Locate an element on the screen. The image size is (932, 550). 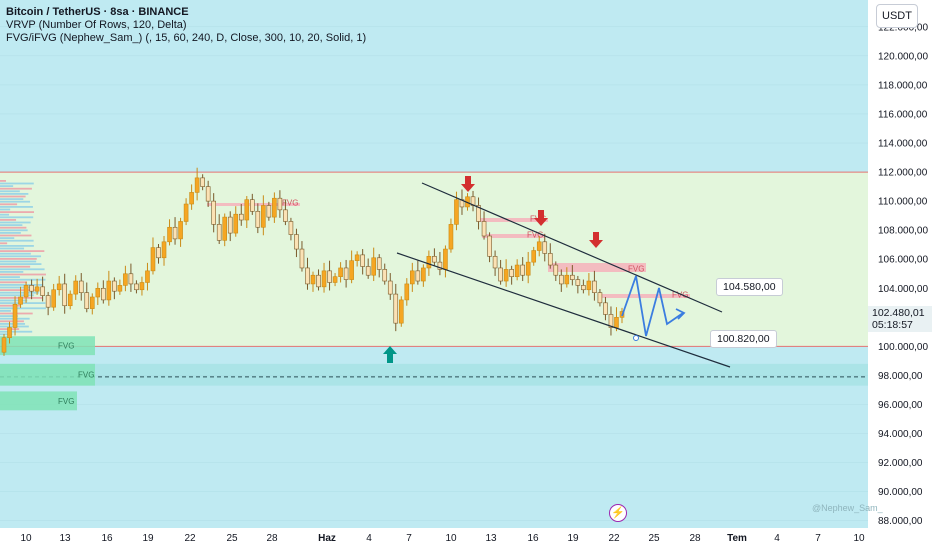
currency-selector: USDT is located at coordinates (897, 16).